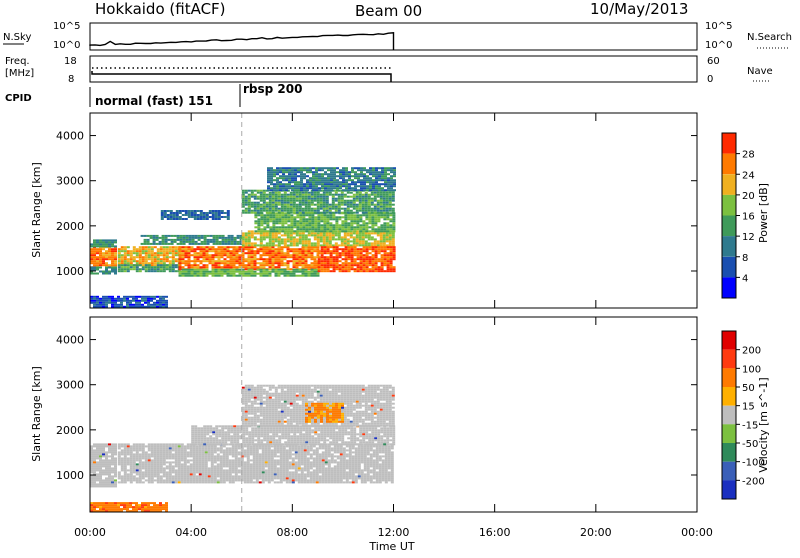 The height and width of the screenshot is (558, 800). What do you see at coordinates (713, 61) in the screenshot?
I see `freq-right-tick-top: 60` at bounding box center [713, 61].